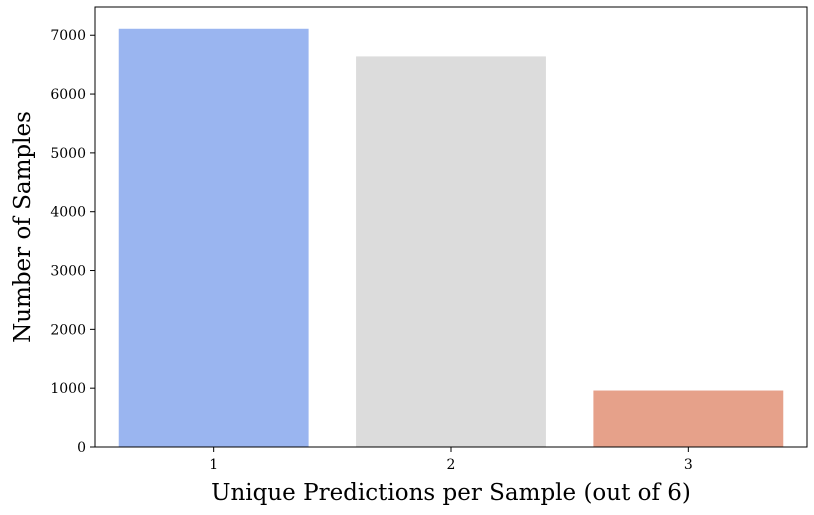 The height and width of the screenshot is (515, 814). Describe the element at coordinates (451, 493) in the screenshot. I see `x-axis-label: Unique Predictions per Sample (out of 6)` at that location.